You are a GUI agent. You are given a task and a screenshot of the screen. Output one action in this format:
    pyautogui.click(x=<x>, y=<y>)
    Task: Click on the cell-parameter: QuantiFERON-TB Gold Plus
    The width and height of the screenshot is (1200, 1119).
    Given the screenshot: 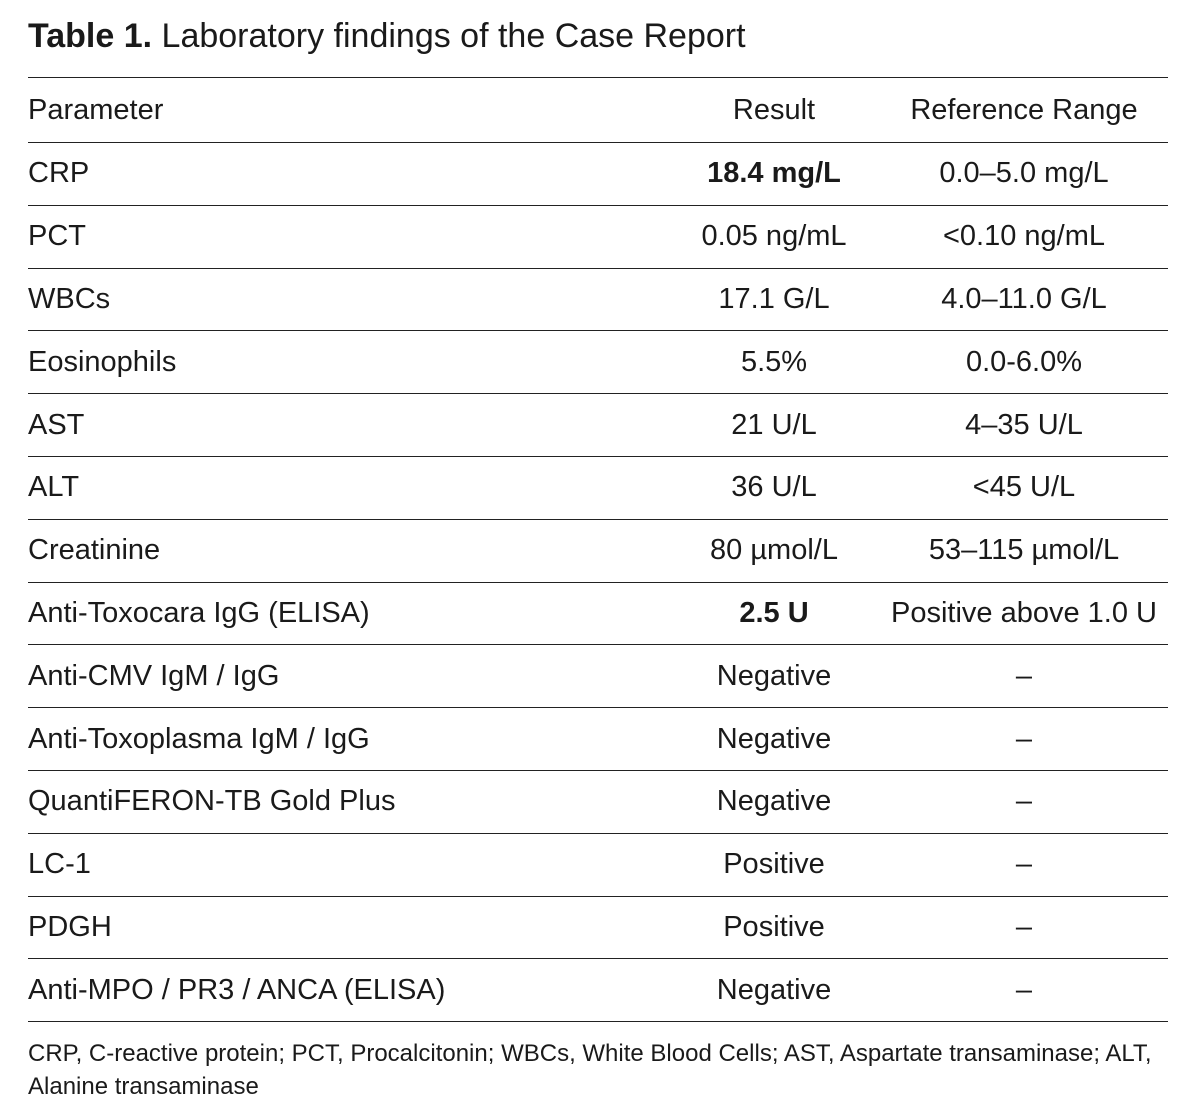 What is the action you would take?
    pyautogui.click(x=212, y=801)
    